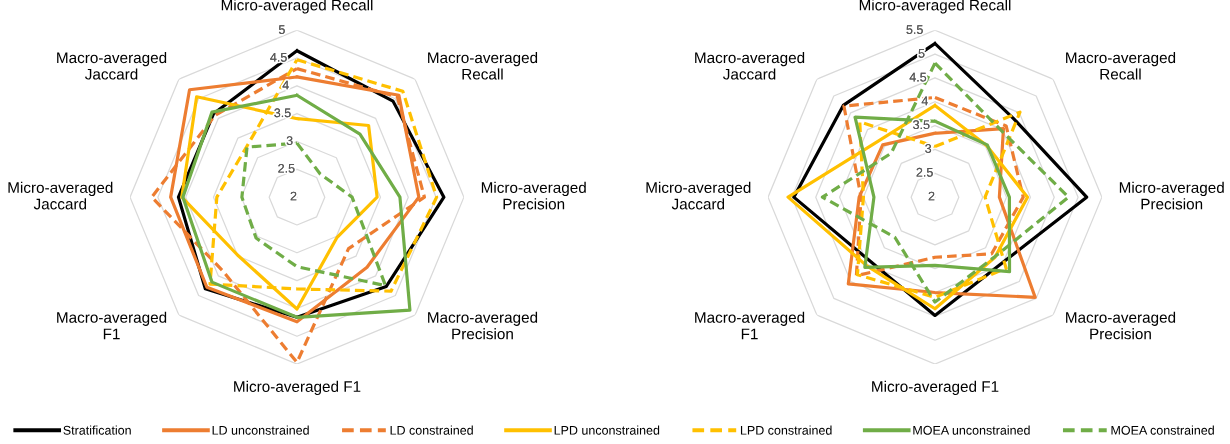 This screenshot has height=444, width=1230. What do you see at coordinates (431, 430) in the screenshot?
I see `legend-label: LD constrained` at bounding box center [431, 430].